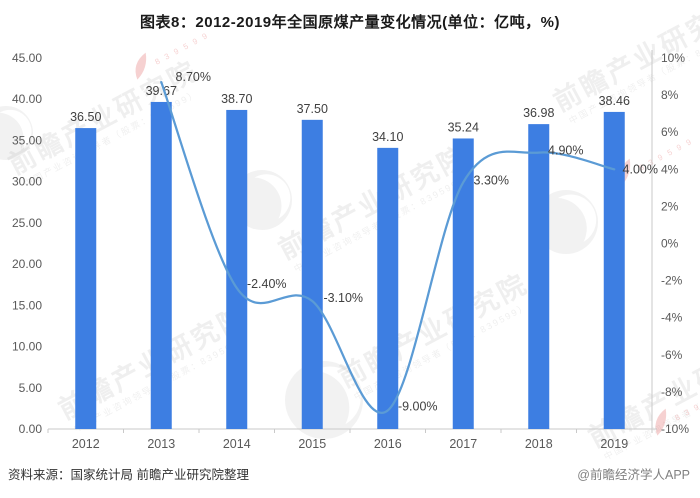 This screenshot has height=498, width=700. What do you see at coordinates (128, 475) in the screenshot?
I see `source-note: 资料来源：国家统计局 前瞻产业研究院整理` at bounding box center [128, 475].